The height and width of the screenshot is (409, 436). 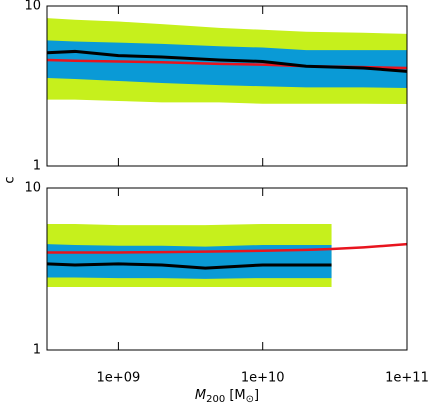 What do you see at coordinates (263, 378) in the screenshot?
I see `x-tick-label: 1e+10` at bounding box center [263, 378].